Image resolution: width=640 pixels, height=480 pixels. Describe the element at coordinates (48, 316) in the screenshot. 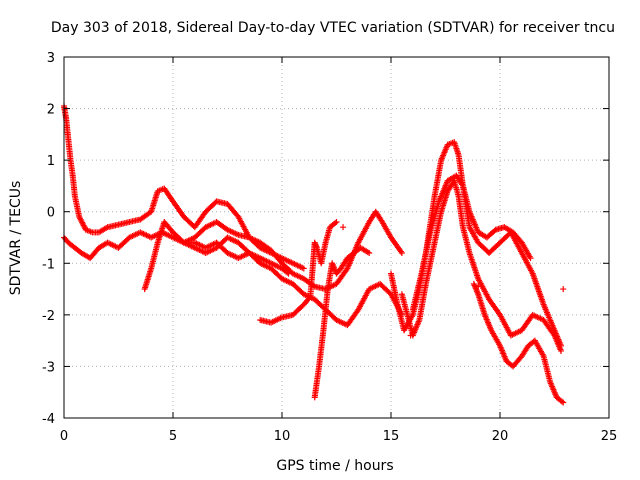

I see `y-tick-label: -2` at that location.